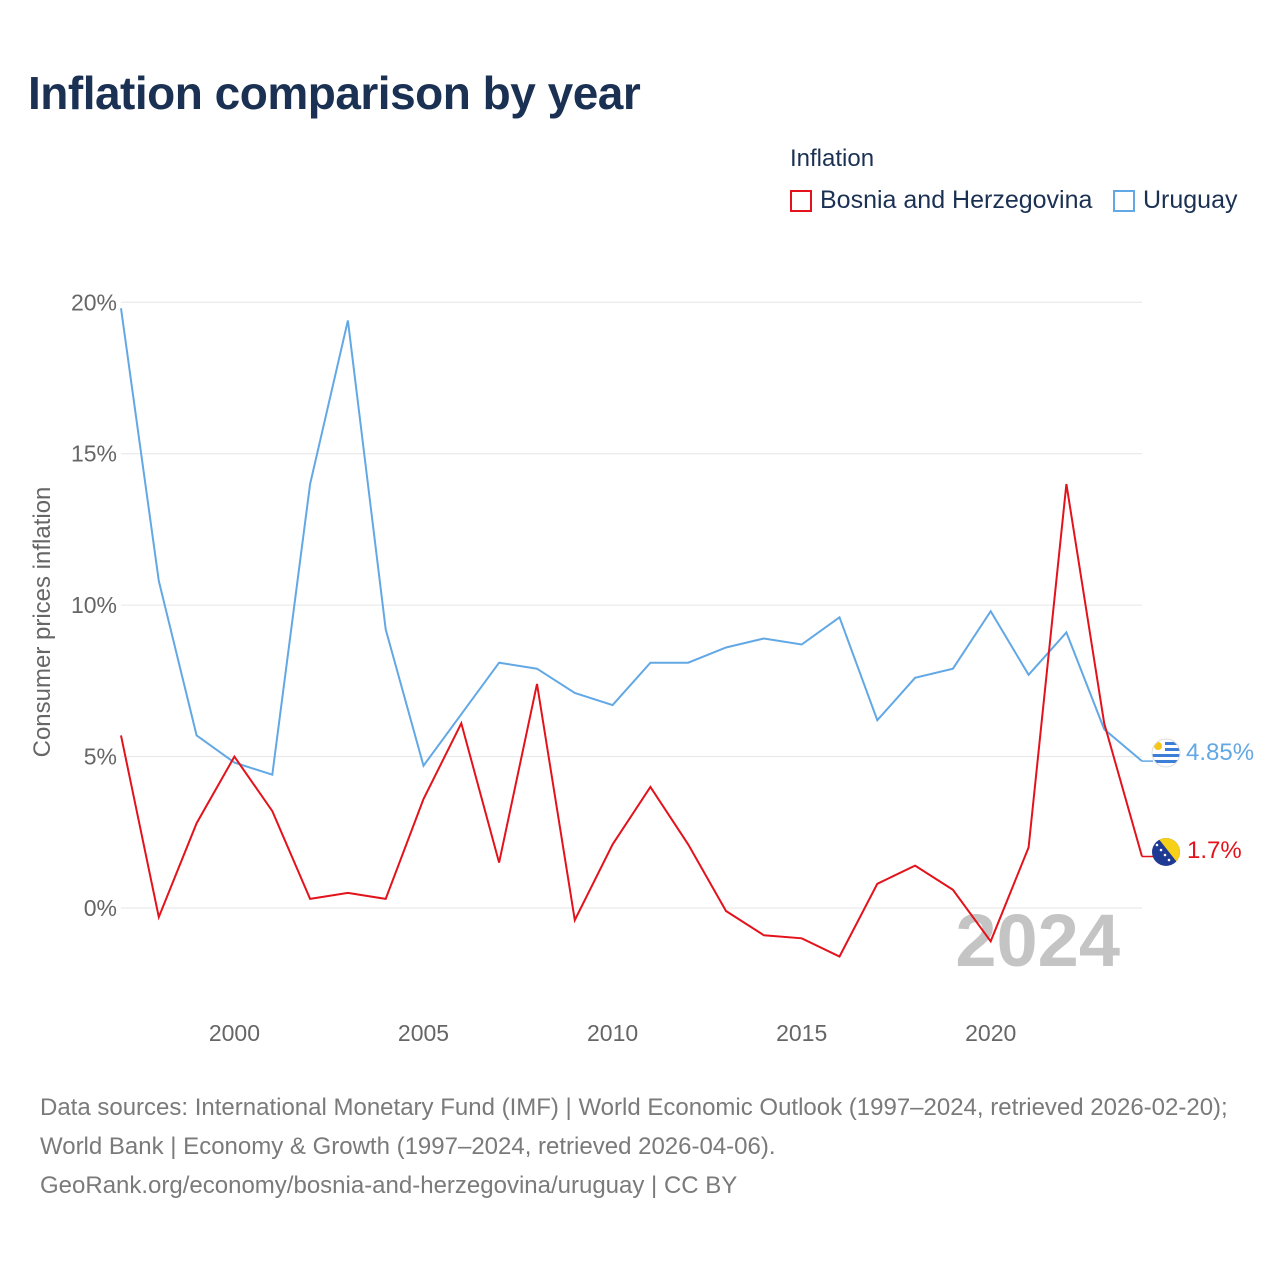 This screenshot has width=1280, height=1280. I want to click on bosnia-end-value: 1.7%, so click(1214, 850).